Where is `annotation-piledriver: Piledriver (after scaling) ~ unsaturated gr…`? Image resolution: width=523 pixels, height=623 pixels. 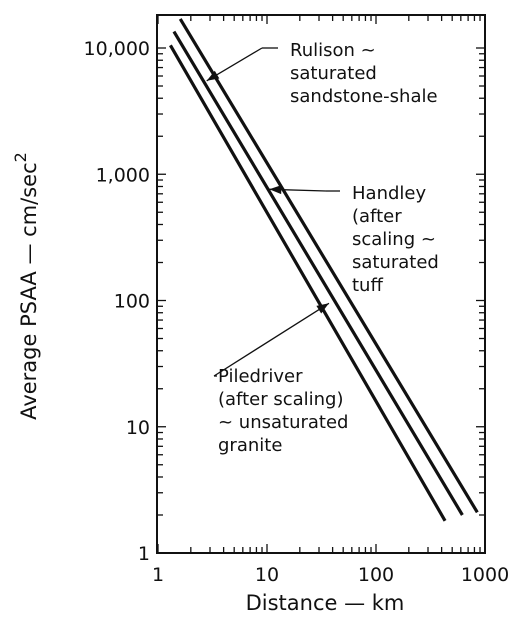 annotation-piledriver: Piledriver (after scaling) ~ unsaturated gr… is located at coordinates (281, 379).